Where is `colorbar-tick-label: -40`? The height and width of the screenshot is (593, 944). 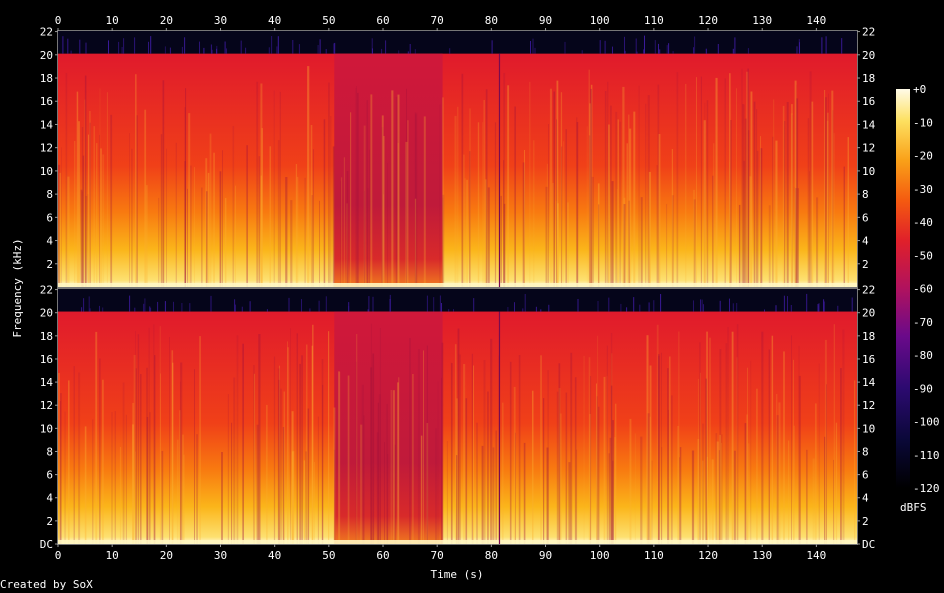 colorbar-tick-label: -40 is located at coordinates (923, 222).